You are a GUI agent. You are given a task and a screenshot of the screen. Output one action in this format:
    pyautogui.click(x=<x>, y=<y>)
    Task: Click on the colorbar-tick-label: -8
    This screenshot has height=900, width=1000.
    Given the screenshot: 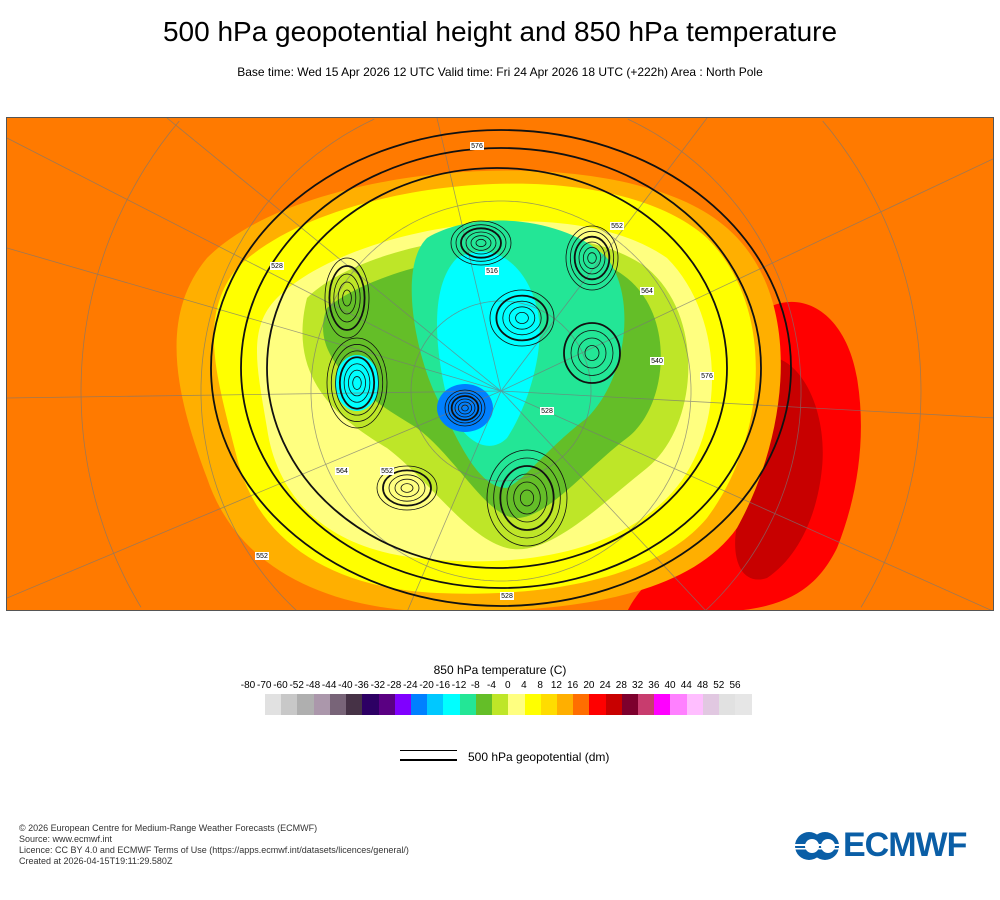 What is the action you would take?
    pyautogui.click(x=475, y=685)
    